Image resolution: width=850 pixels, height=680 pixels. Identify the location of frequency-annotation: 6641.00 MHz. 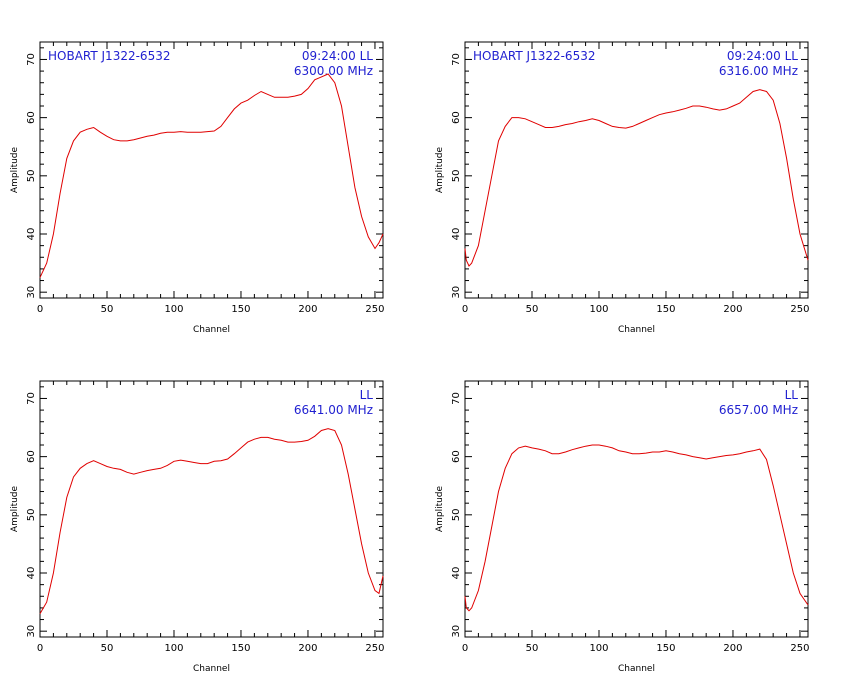
(333, 410).